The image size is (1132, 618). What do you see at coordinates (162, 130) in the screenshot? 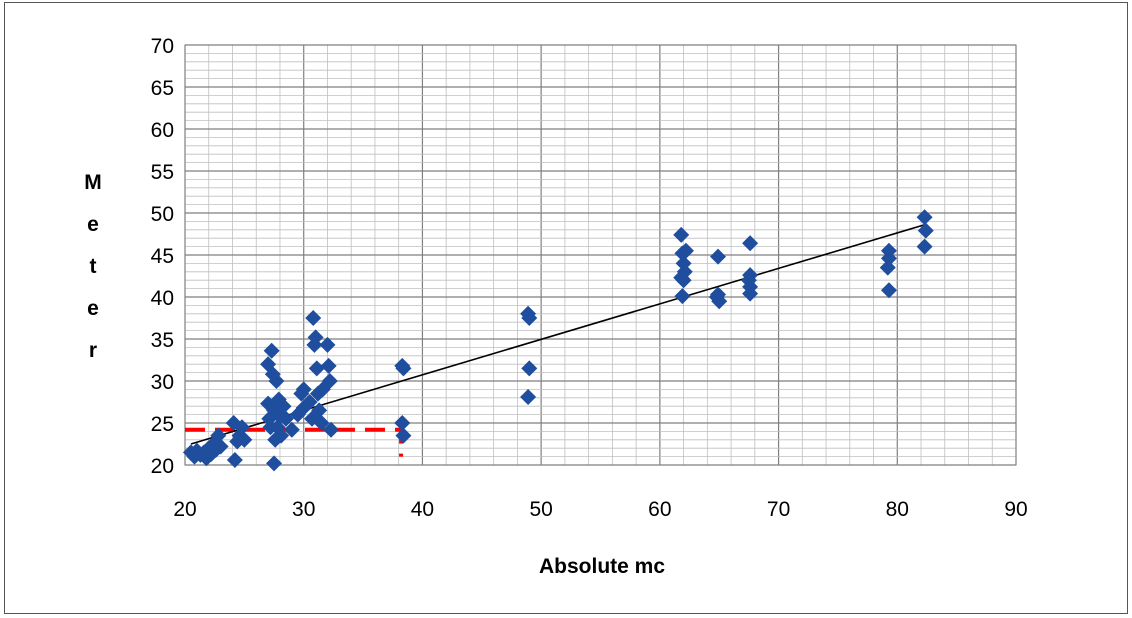
I see `y-tick-label: 60` at bounding box center [162, 130].